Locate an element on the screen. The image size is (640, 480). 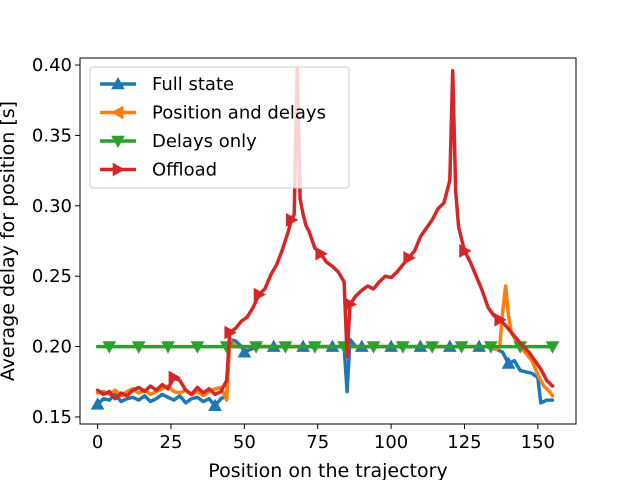
y-tick-label: 0.35 is located at coordinates (52, 135).